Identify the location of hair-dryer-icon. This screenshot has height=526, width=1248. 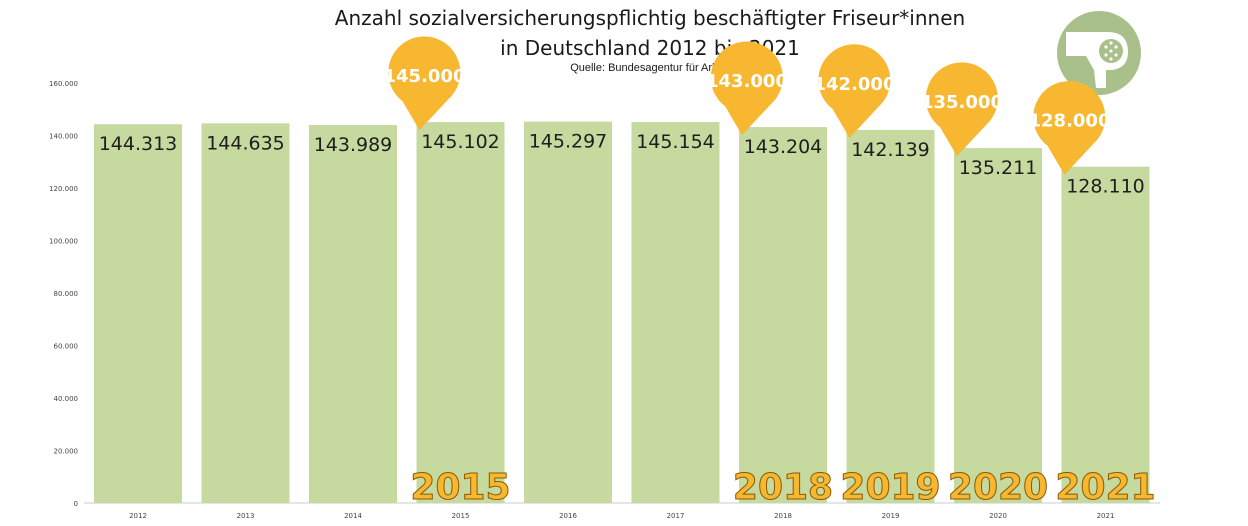
(1099, 53).